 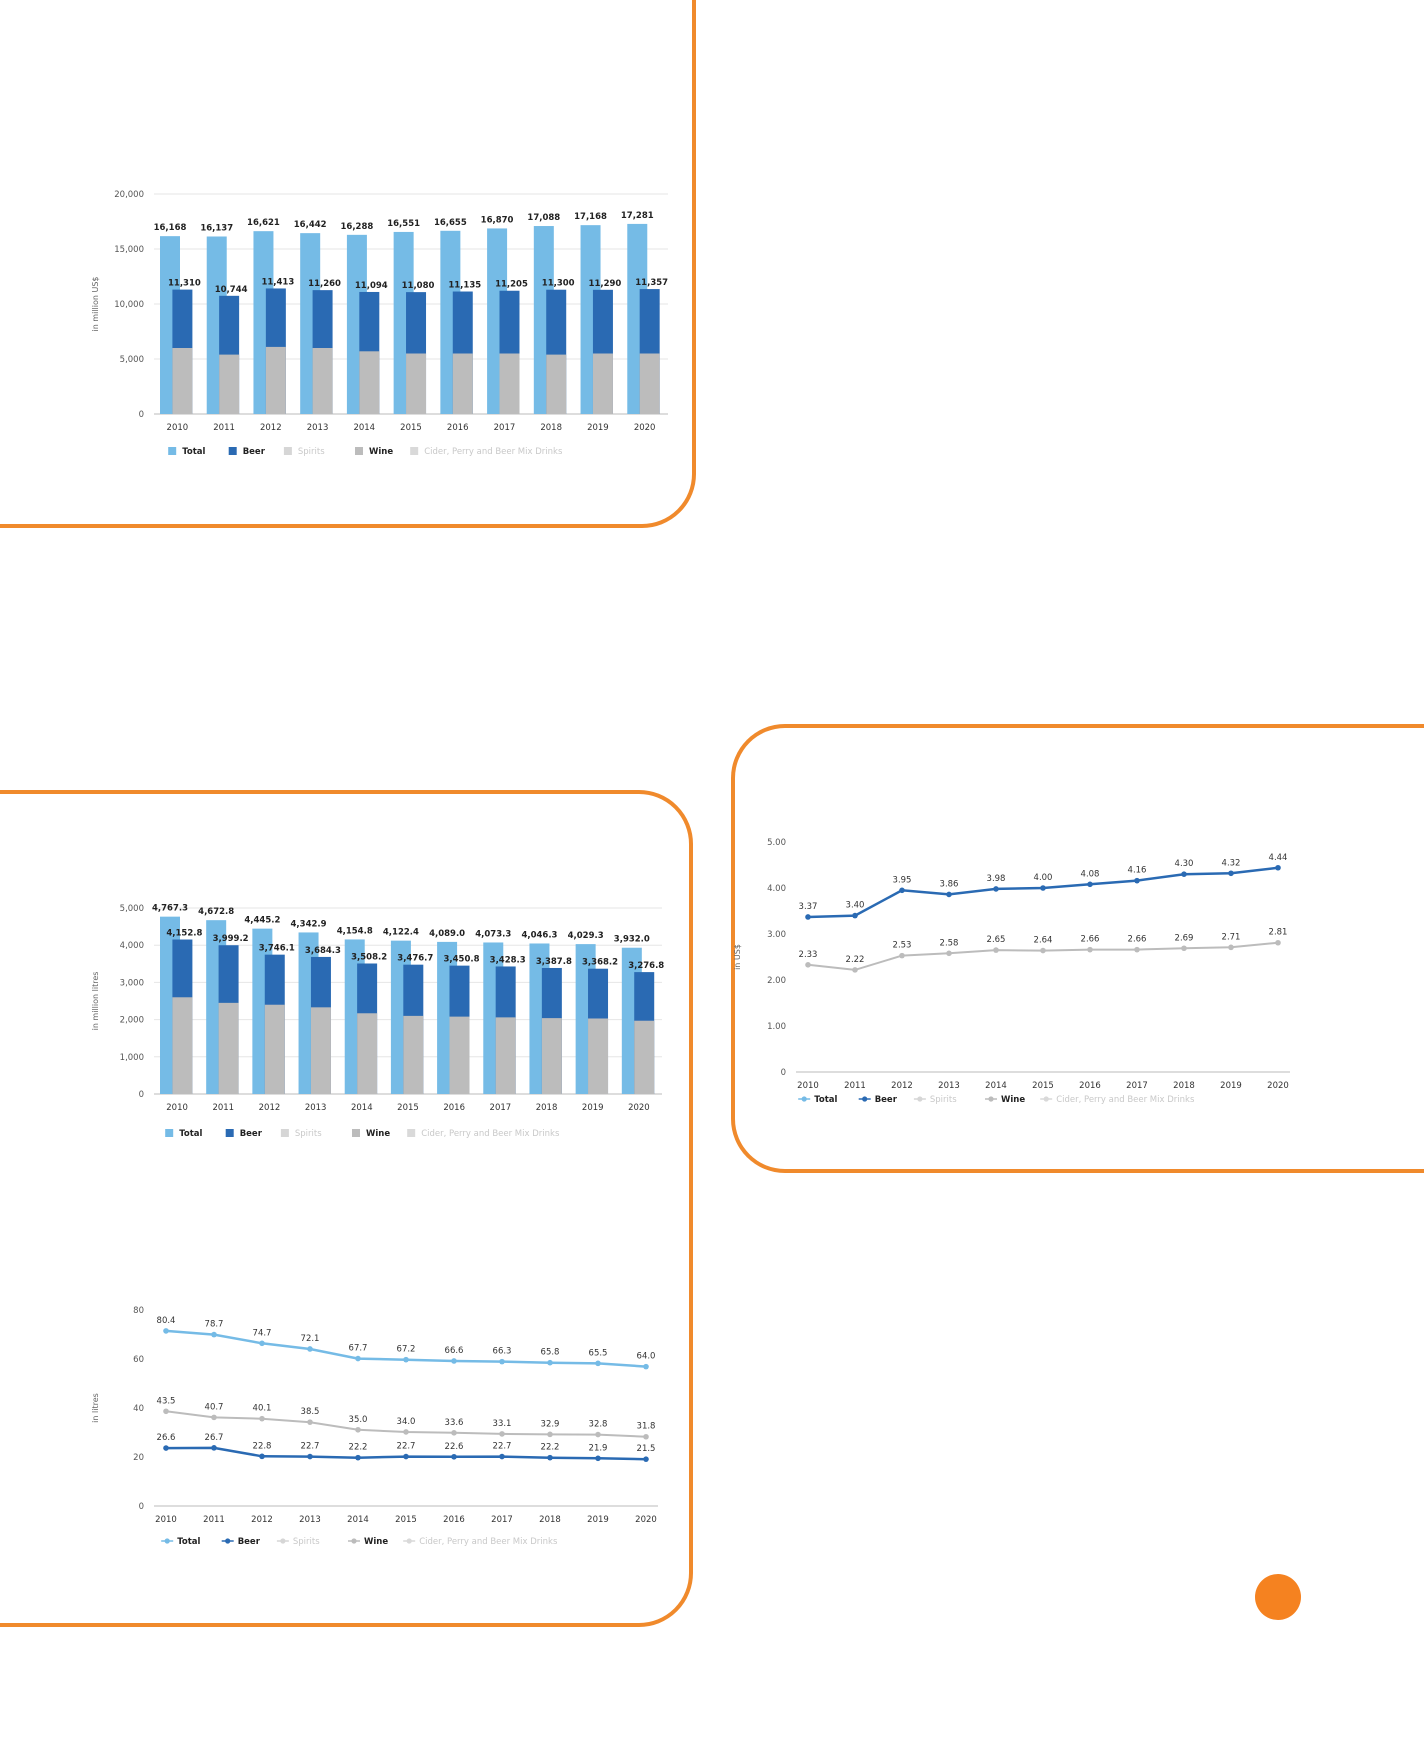 What do you see at coordinates (493, 934) in the screenshot?
I see `data-label-total: 4,073.3` at bounding box center [493, 934].